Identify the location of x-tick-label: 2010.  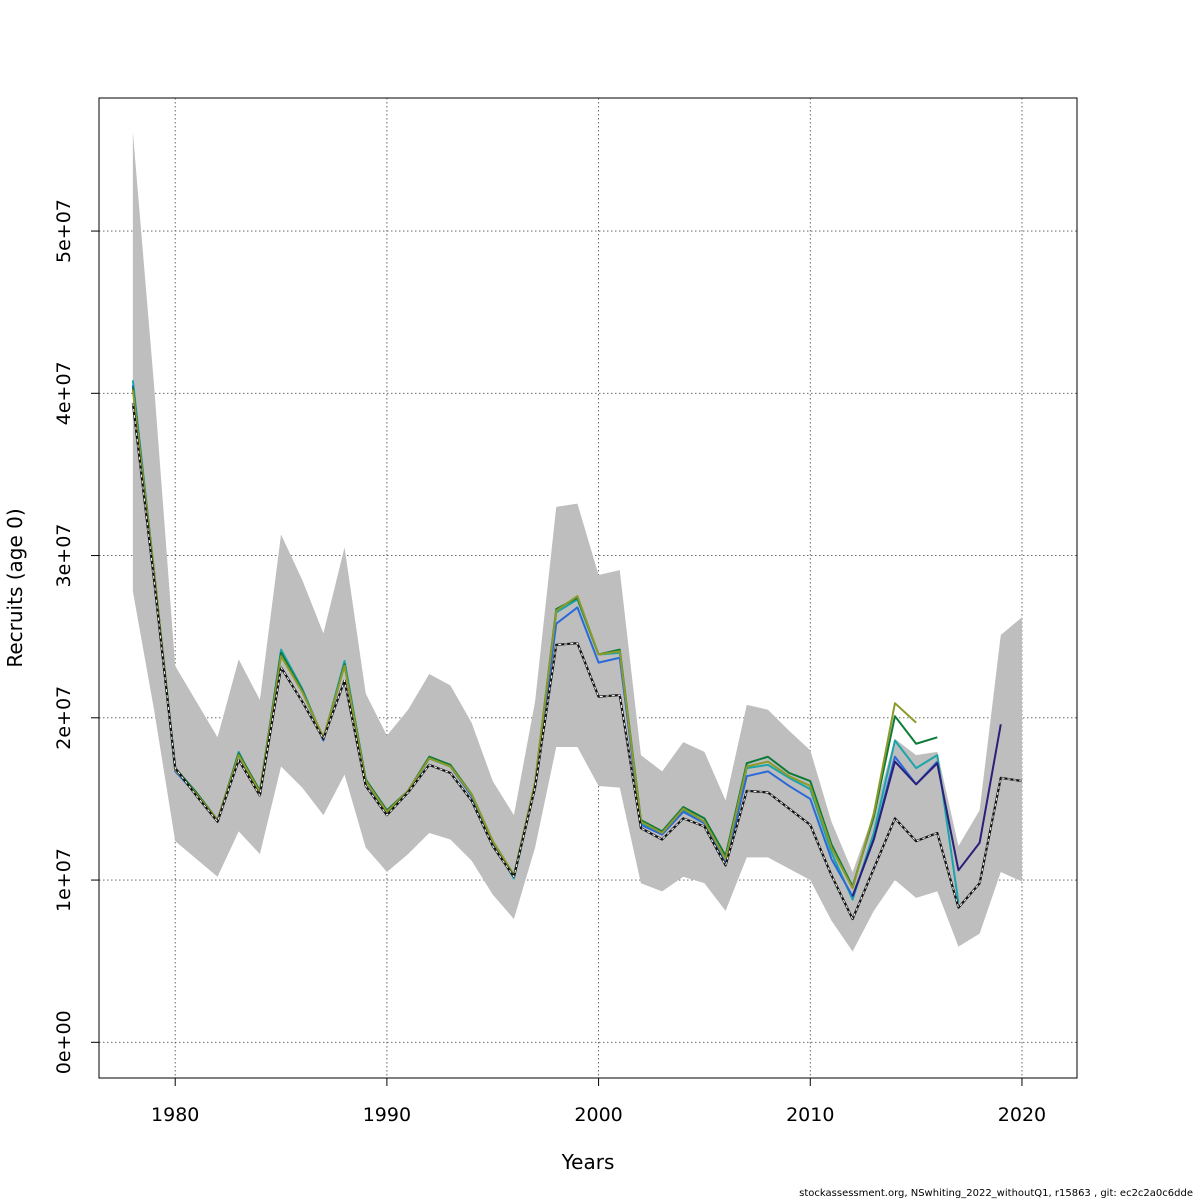
(810, 1115).